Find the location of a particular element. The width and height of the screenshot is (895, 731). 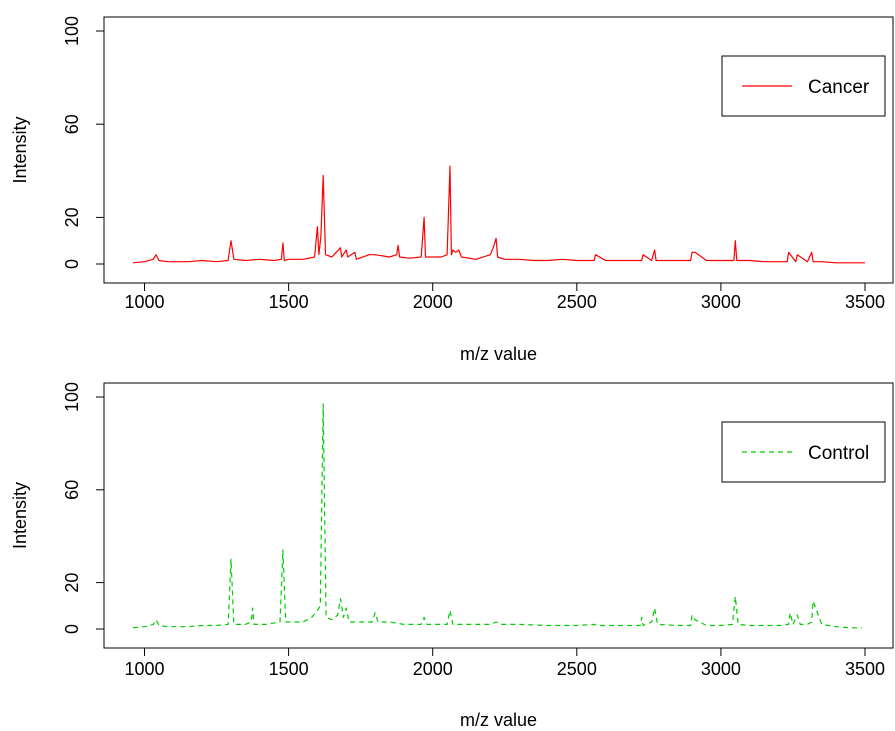

legend-box is located at coordinates (803, 452).